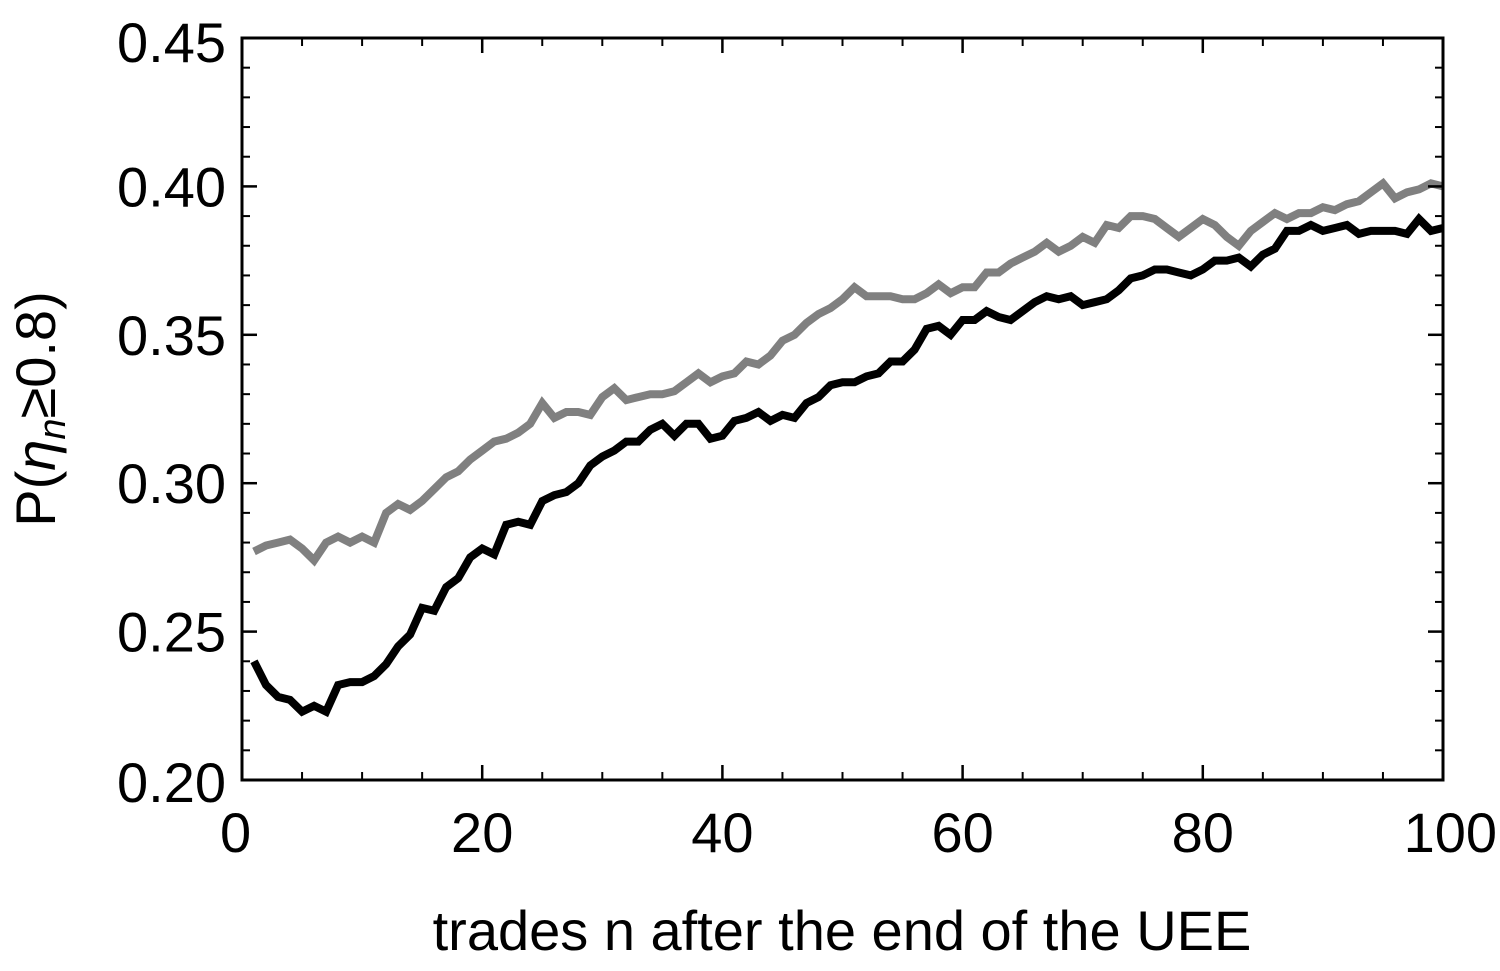  What do you see at coordinates (35, 354) in the screenshot?
I see `y-axis-title-suffix: ≥0.8)` at bounding box center [35, 354].